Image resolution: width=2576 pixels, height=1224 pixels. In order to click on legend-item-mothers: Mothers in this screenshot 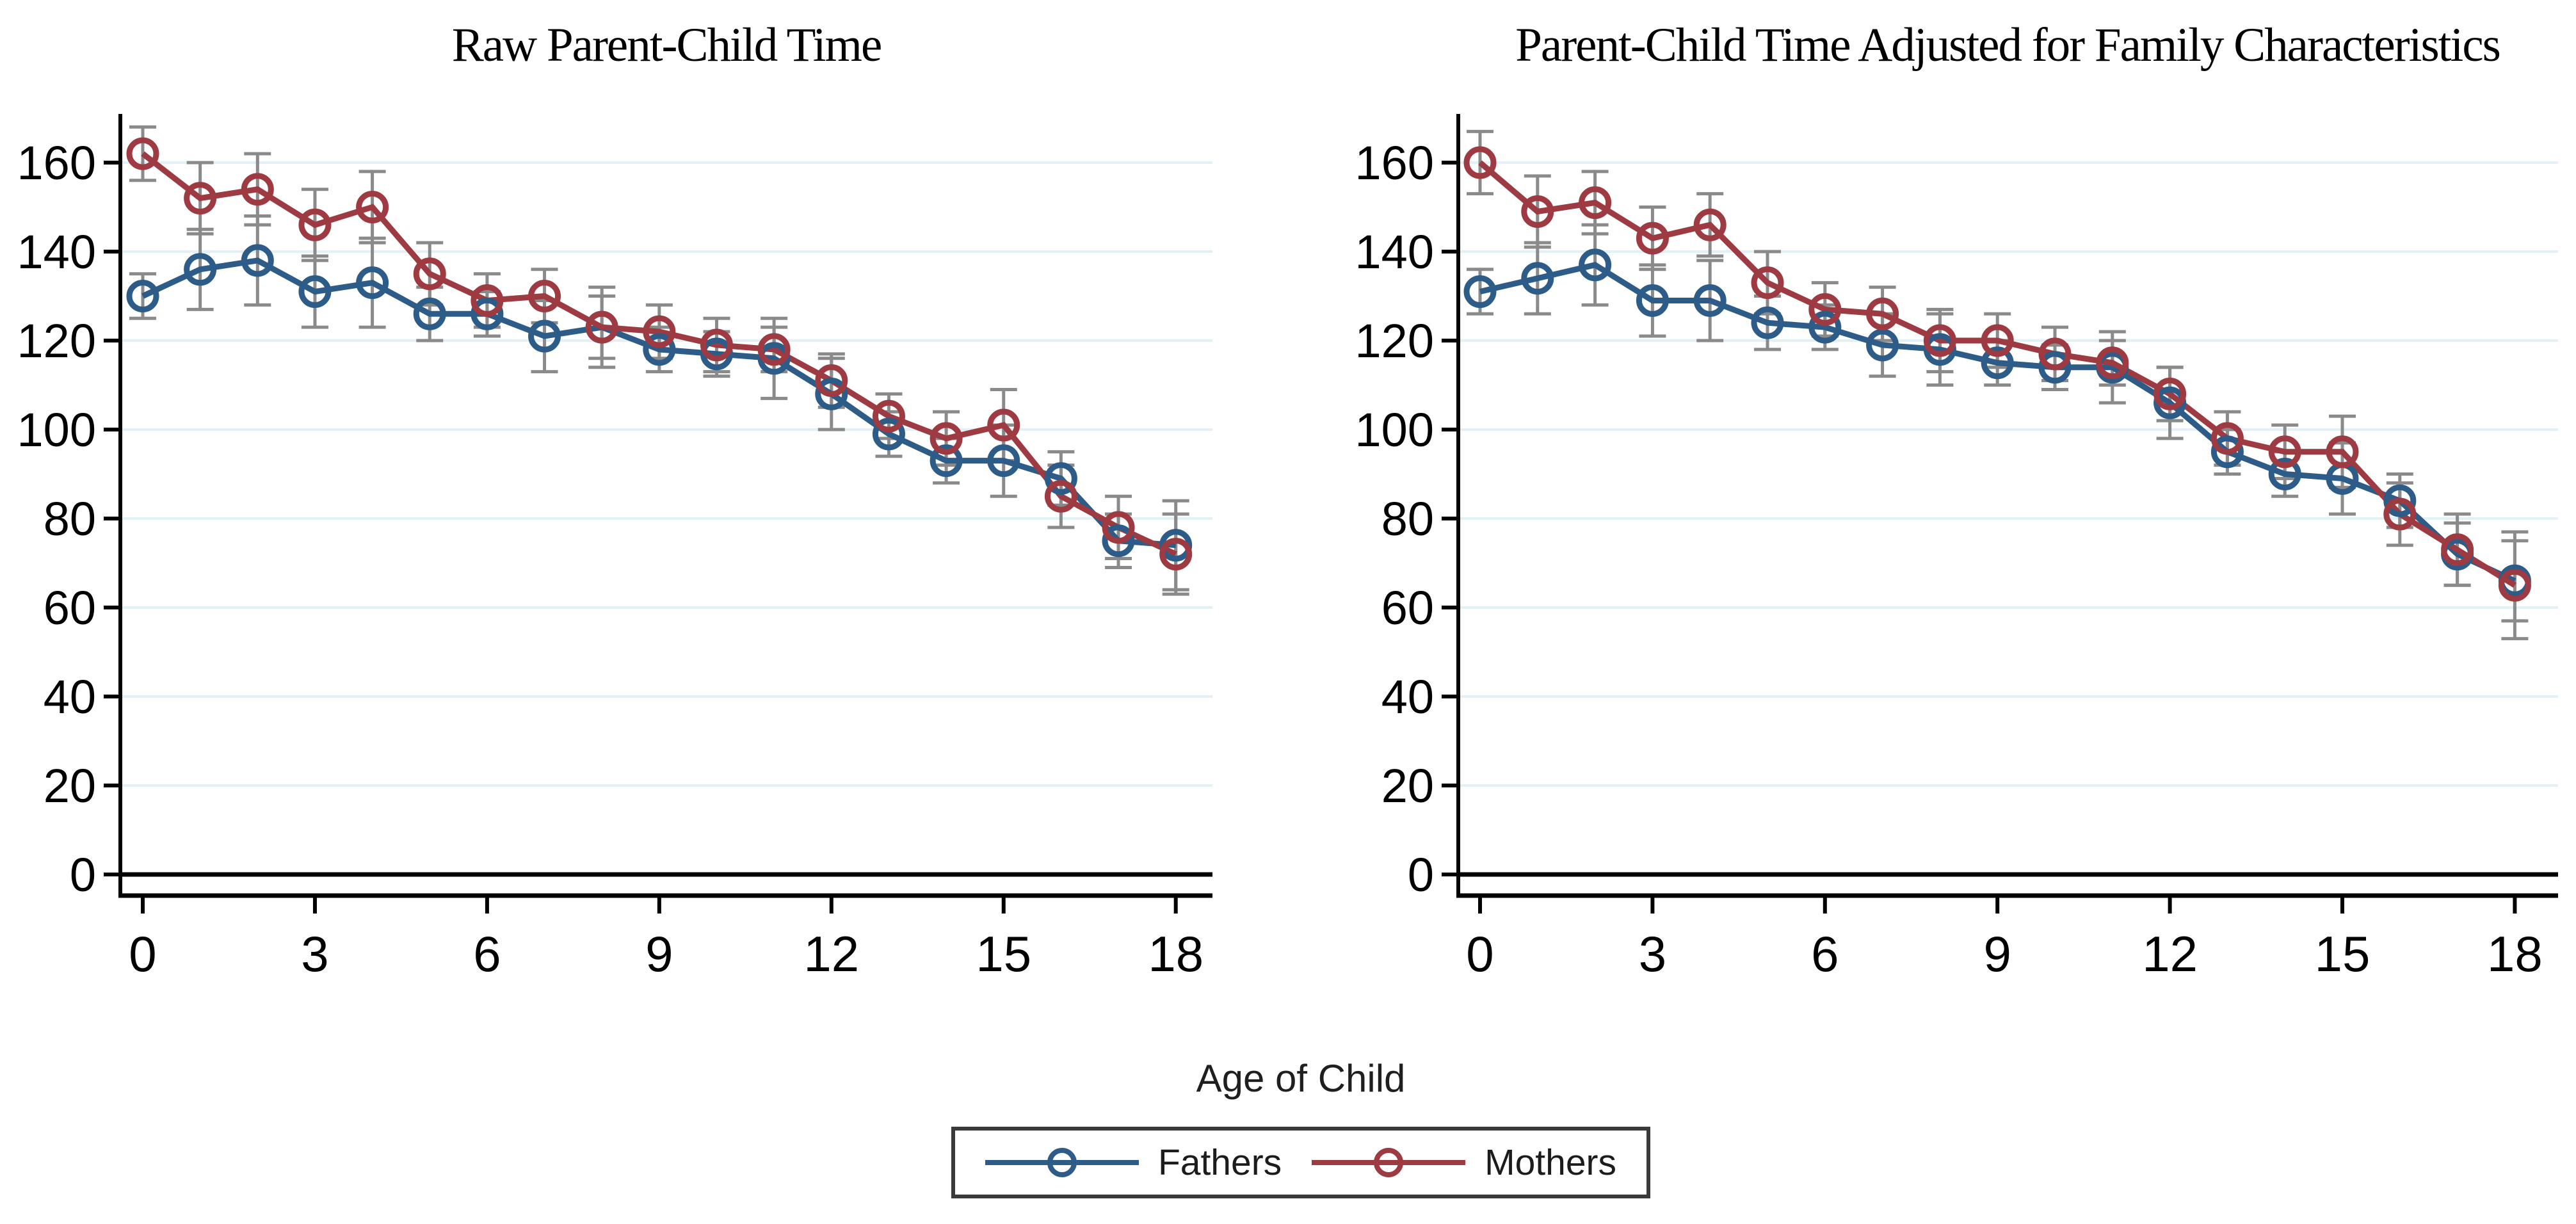, I will do `click(1464, 1162)`.